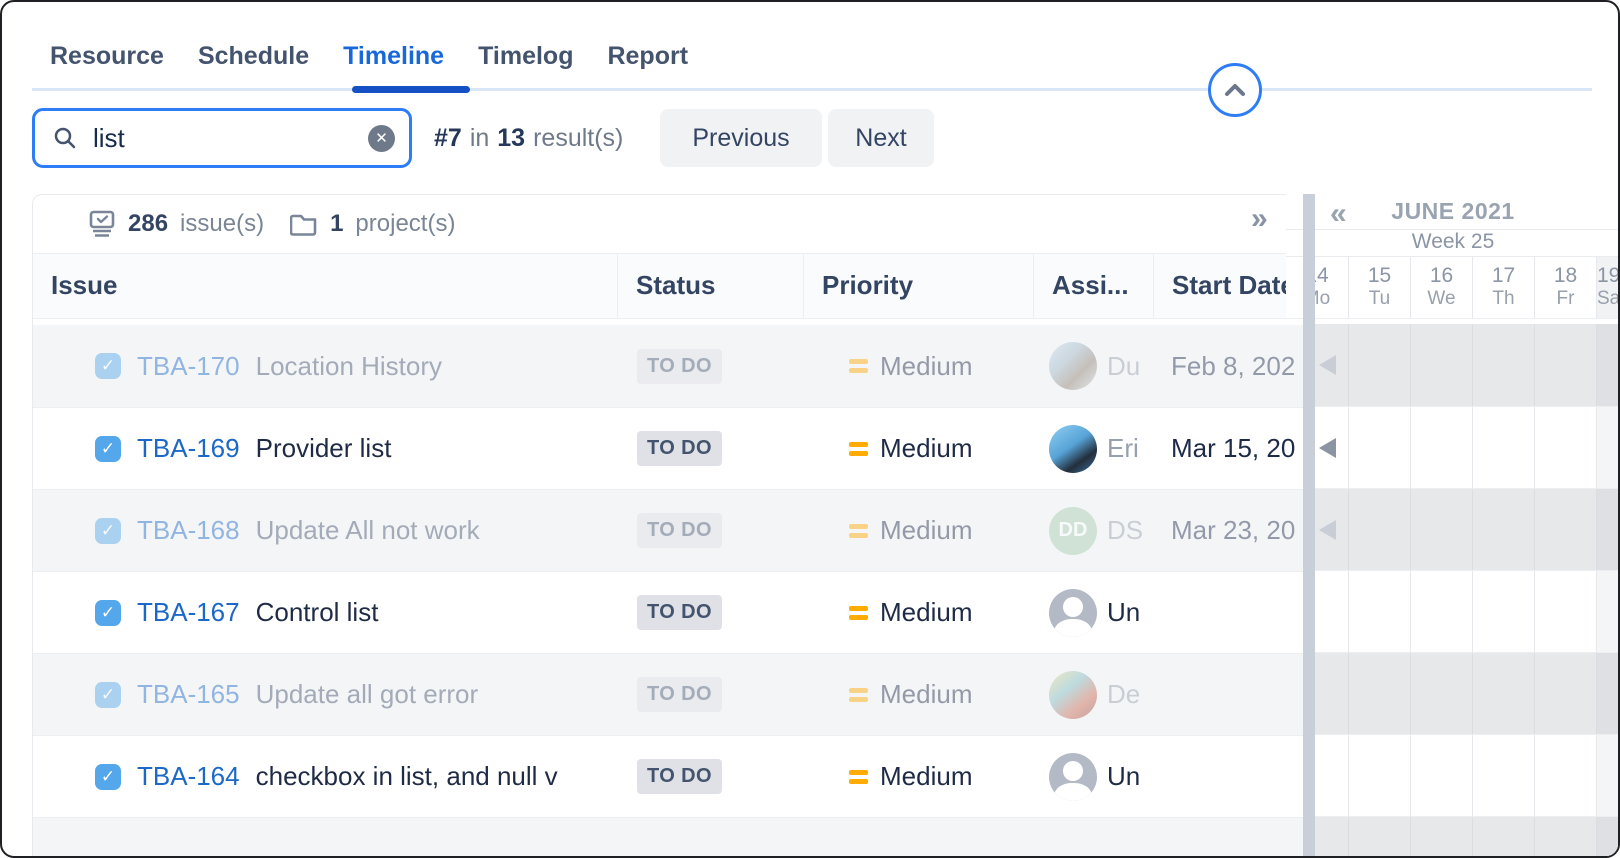 The image size is (1620, 858). What do you see at coordinates (367, 530) in the screenshot?
I see `issue-title: Update All not work` at bounding box center [367, 530].